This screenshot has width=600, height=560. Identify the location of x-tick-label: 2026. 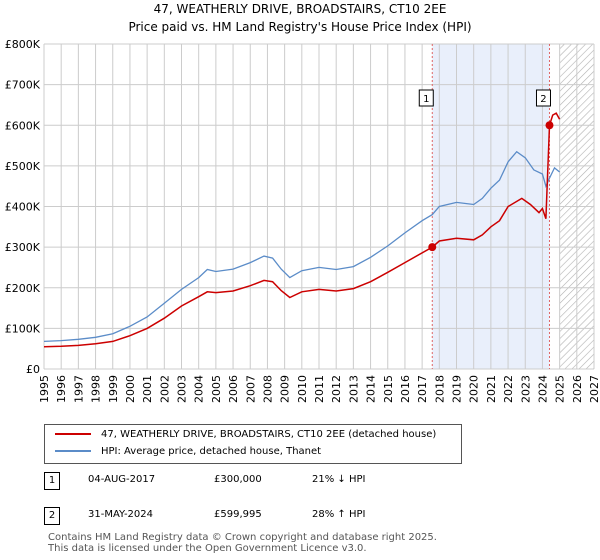
(577, 389).